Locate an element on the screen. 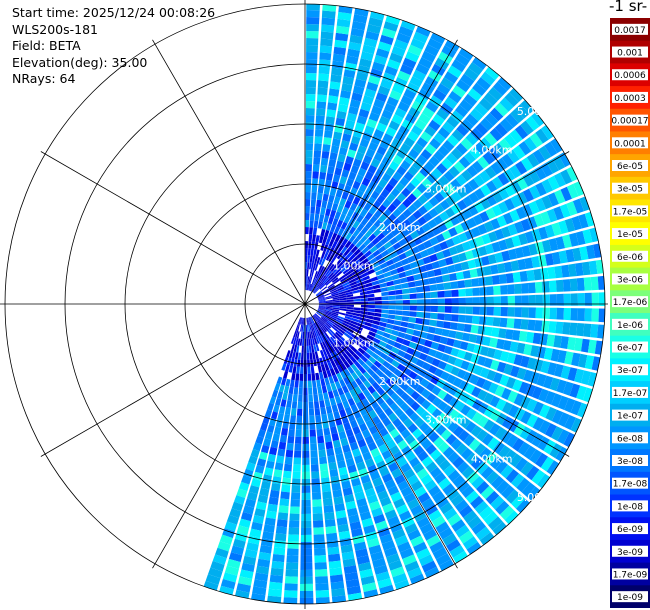 This screenshot has width=650, height=610. ring-label: 4.00km is located at coordinates (492, 458).